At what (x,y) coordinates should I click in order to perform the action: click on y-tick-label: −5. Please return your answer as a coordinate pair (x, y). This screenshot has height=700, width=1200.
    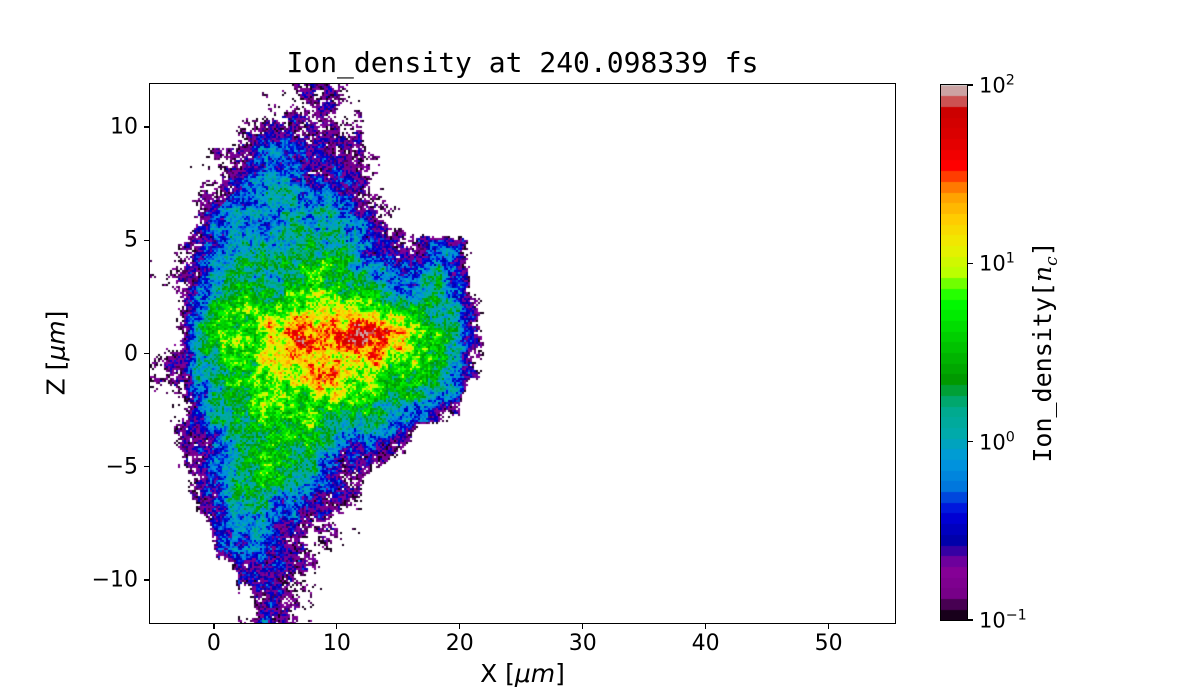
    Looking at the image, I should click on (121, 467).